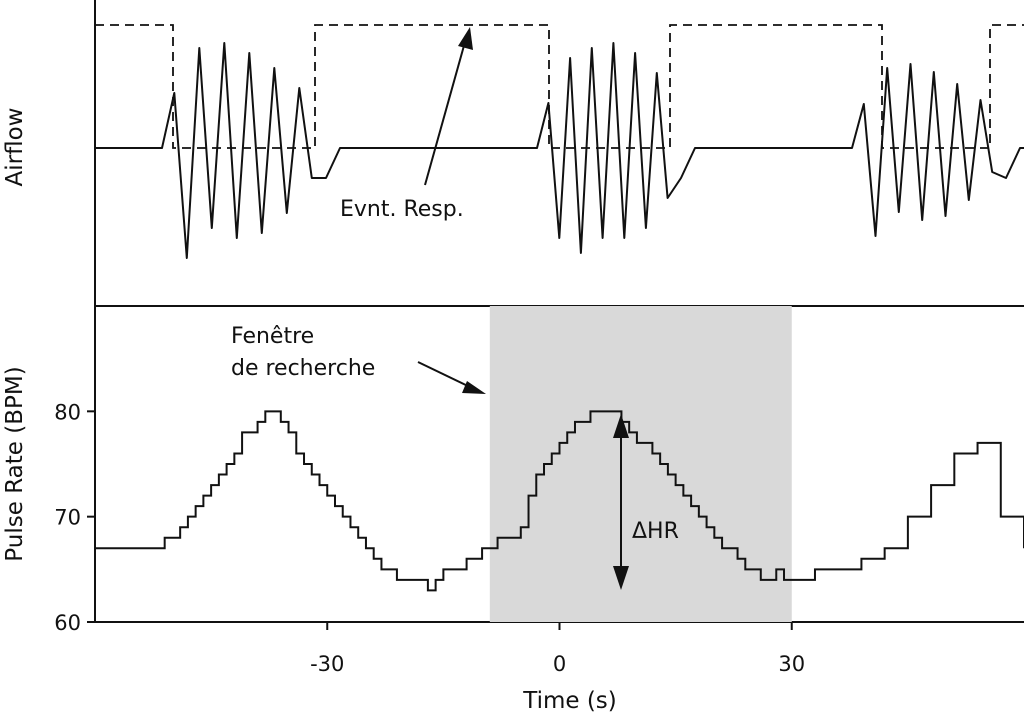 The width and height of the screenshot is (1024, 722). Describe the element at coordinates (474, 387) in the screenshot. I see `search-window-arrow-head` at that location.